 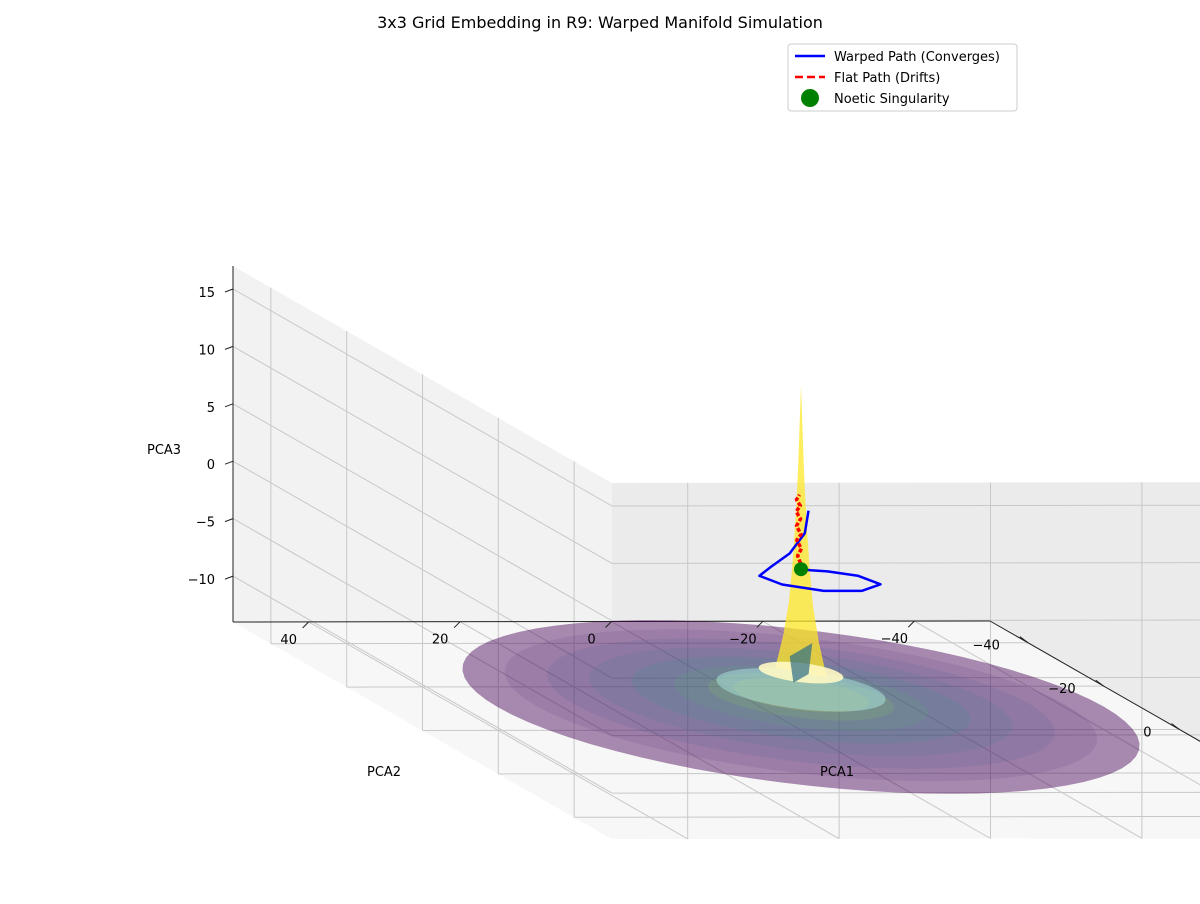 I want to click on paths-layer, so click(x=820, y=543).